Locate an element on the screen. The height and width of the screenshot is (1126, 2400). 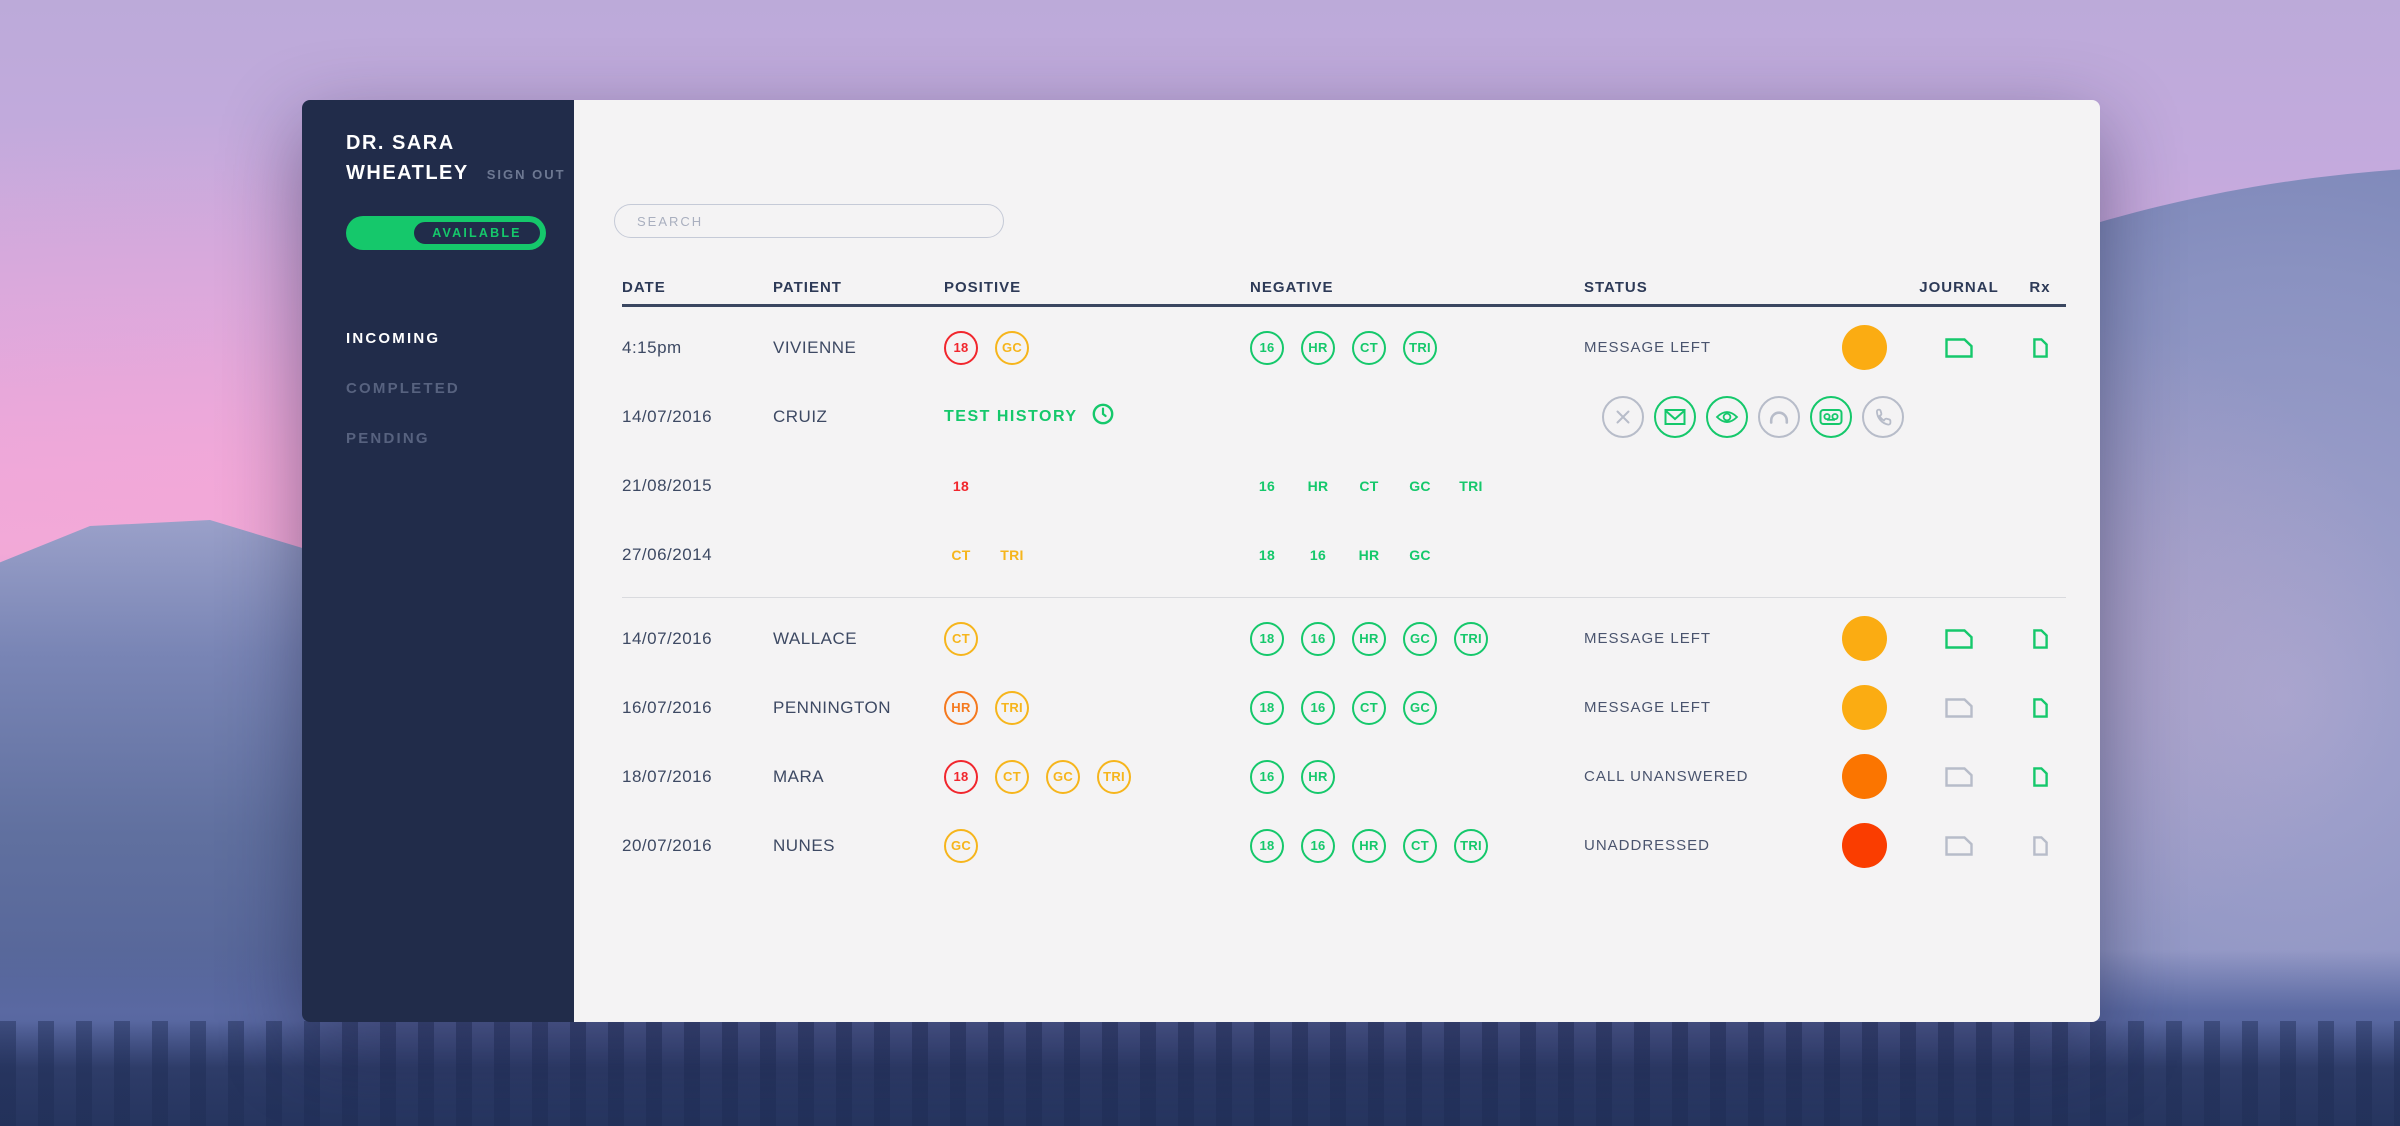
positive-badges: 18 GC is located at coordinates (1097, 347).